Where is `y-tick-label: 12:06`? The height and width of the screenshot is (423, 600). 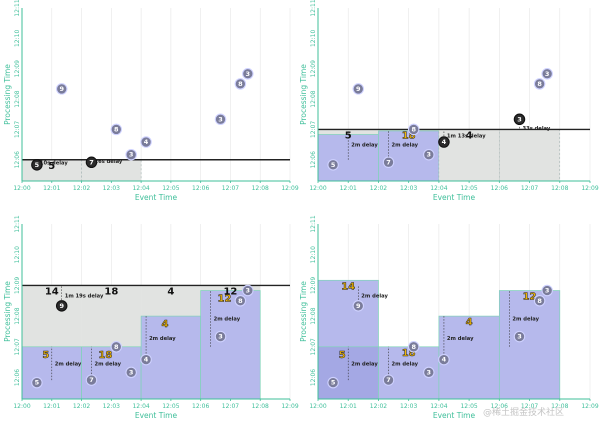
y-tick-label: 12:06 is located at coordinates (17, 159).